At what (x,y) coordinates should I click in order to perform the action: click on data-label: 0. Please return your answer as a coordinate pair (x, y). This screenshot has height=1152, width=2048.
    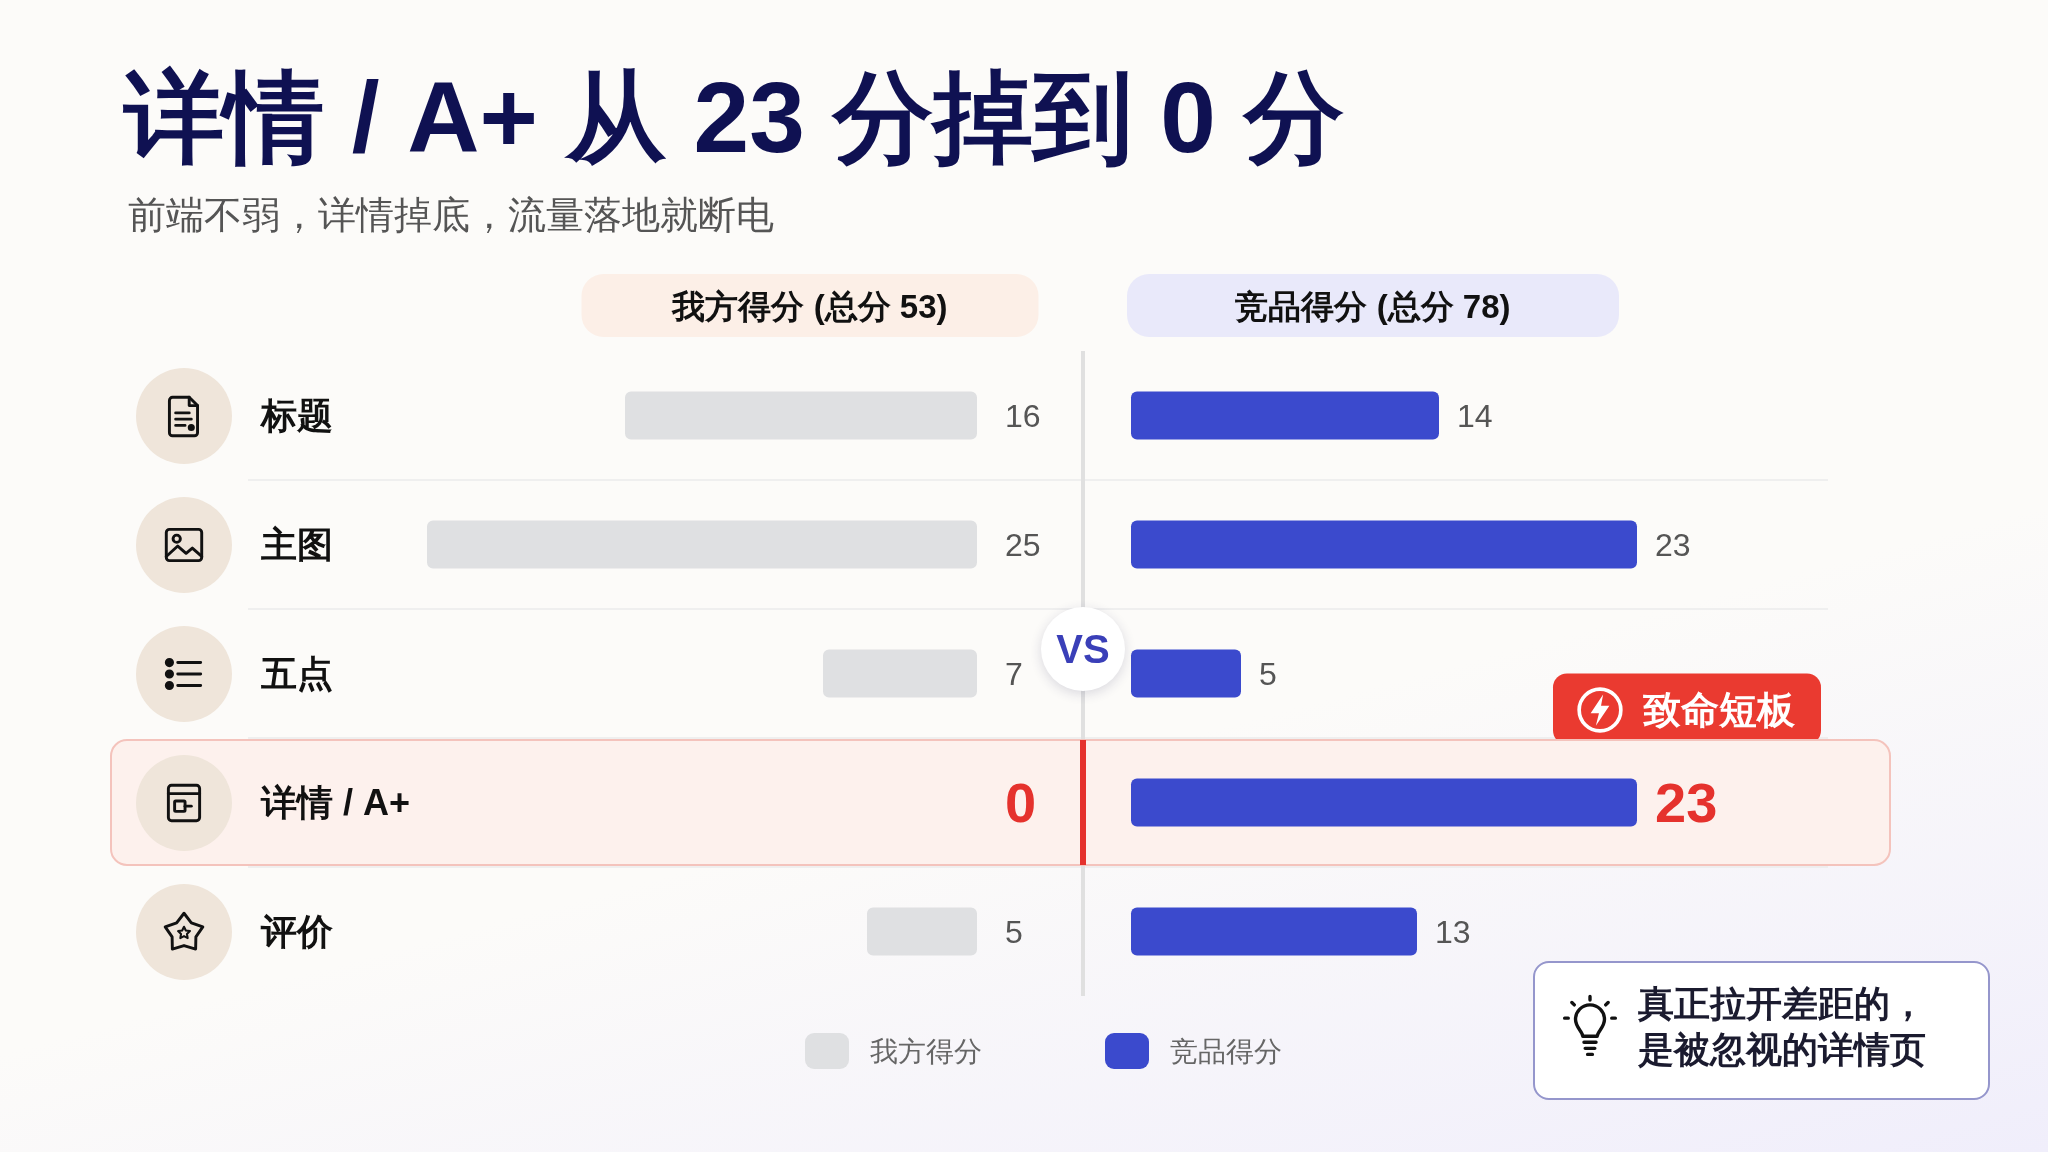
    Looking at the image, I should click on (1021, 802).